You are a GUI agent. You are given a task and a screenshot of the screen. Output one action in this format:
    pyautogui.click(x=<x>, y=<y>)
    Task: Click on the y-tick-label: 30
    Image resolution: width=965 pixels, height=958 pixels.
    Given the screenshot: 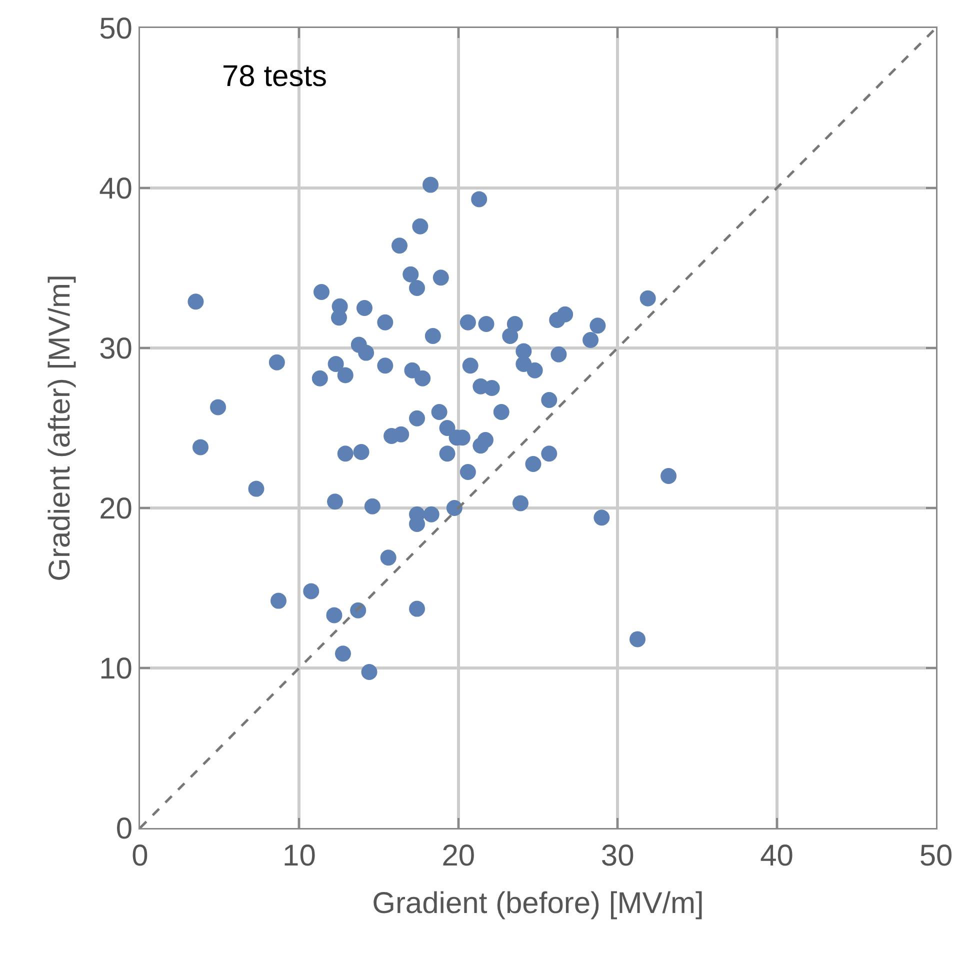 What is the action you would take?
    pyautogui.click(x=115, y=349)
    